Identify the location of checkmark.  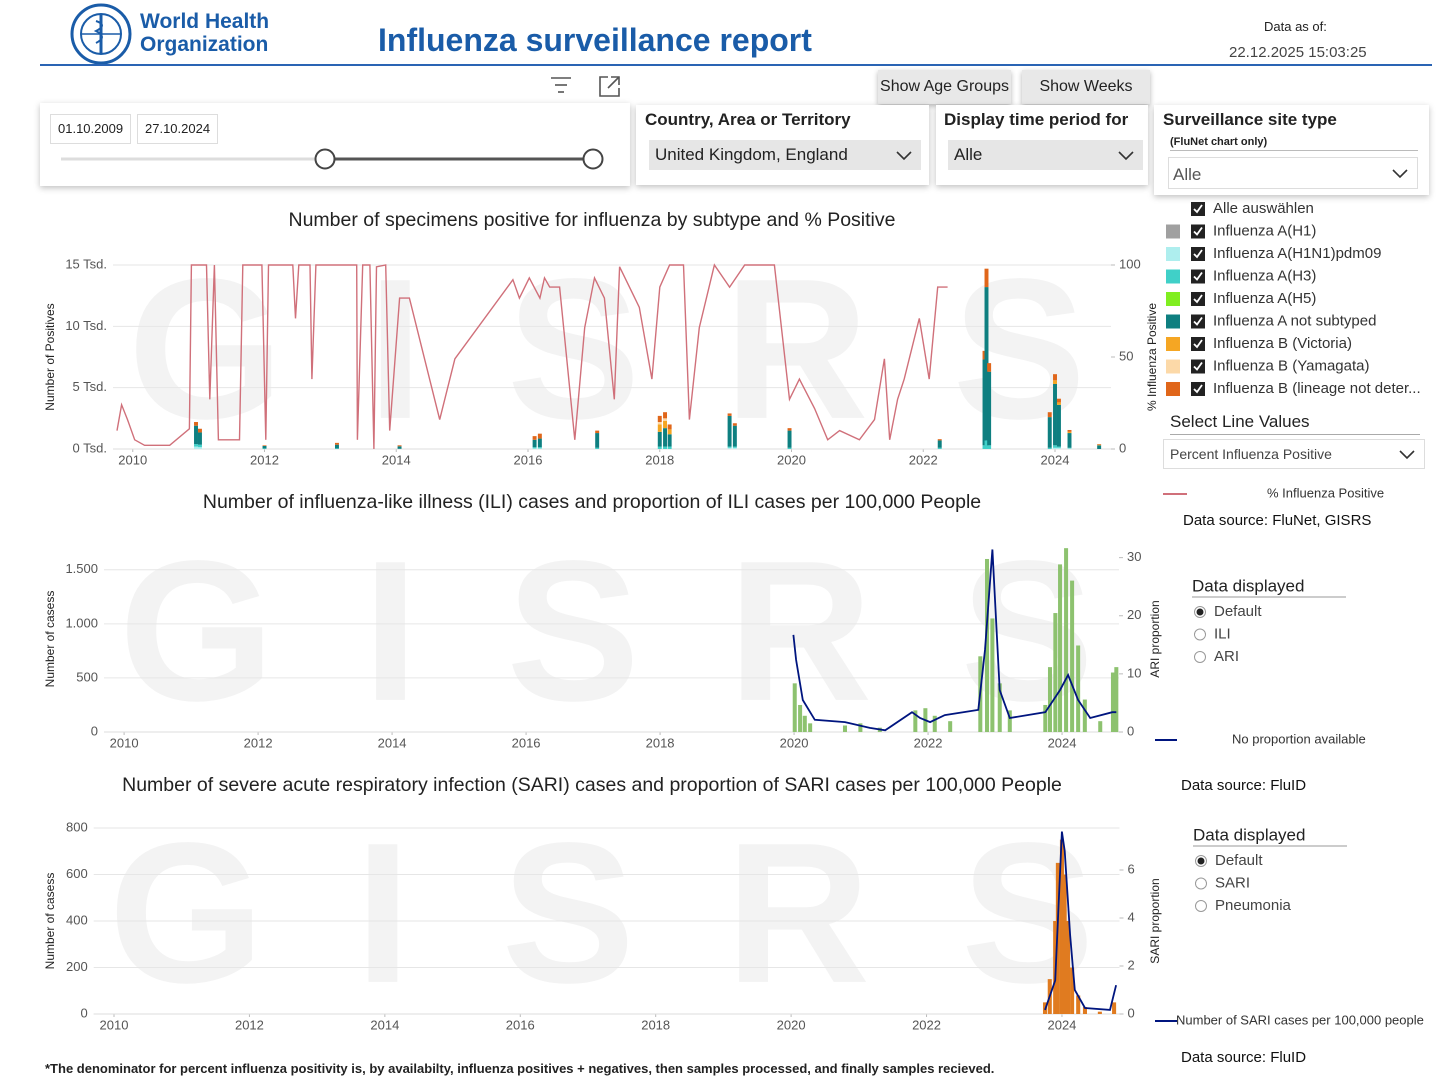
(1198, 209).